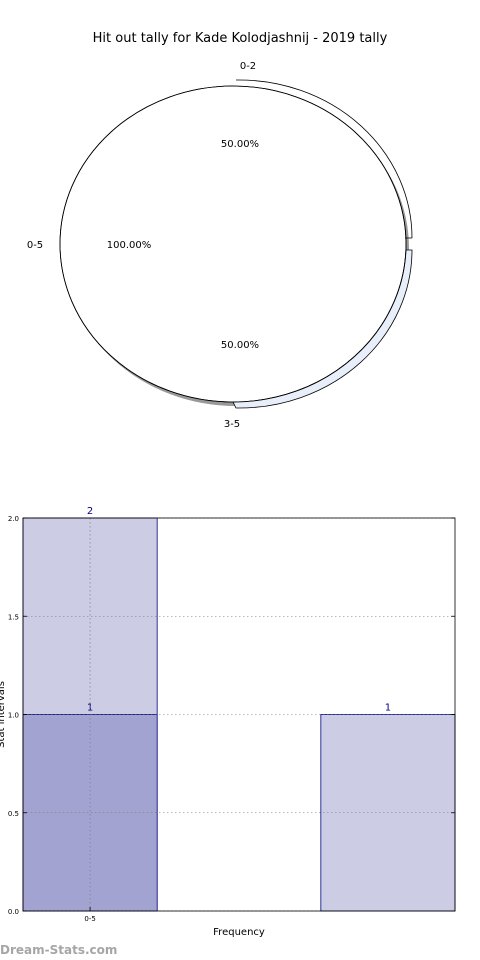  What do you see at coordinates (3, 714) in the screenshot?
I see `y-axis-label: Stat intervals` at bounding box center [3, 714].